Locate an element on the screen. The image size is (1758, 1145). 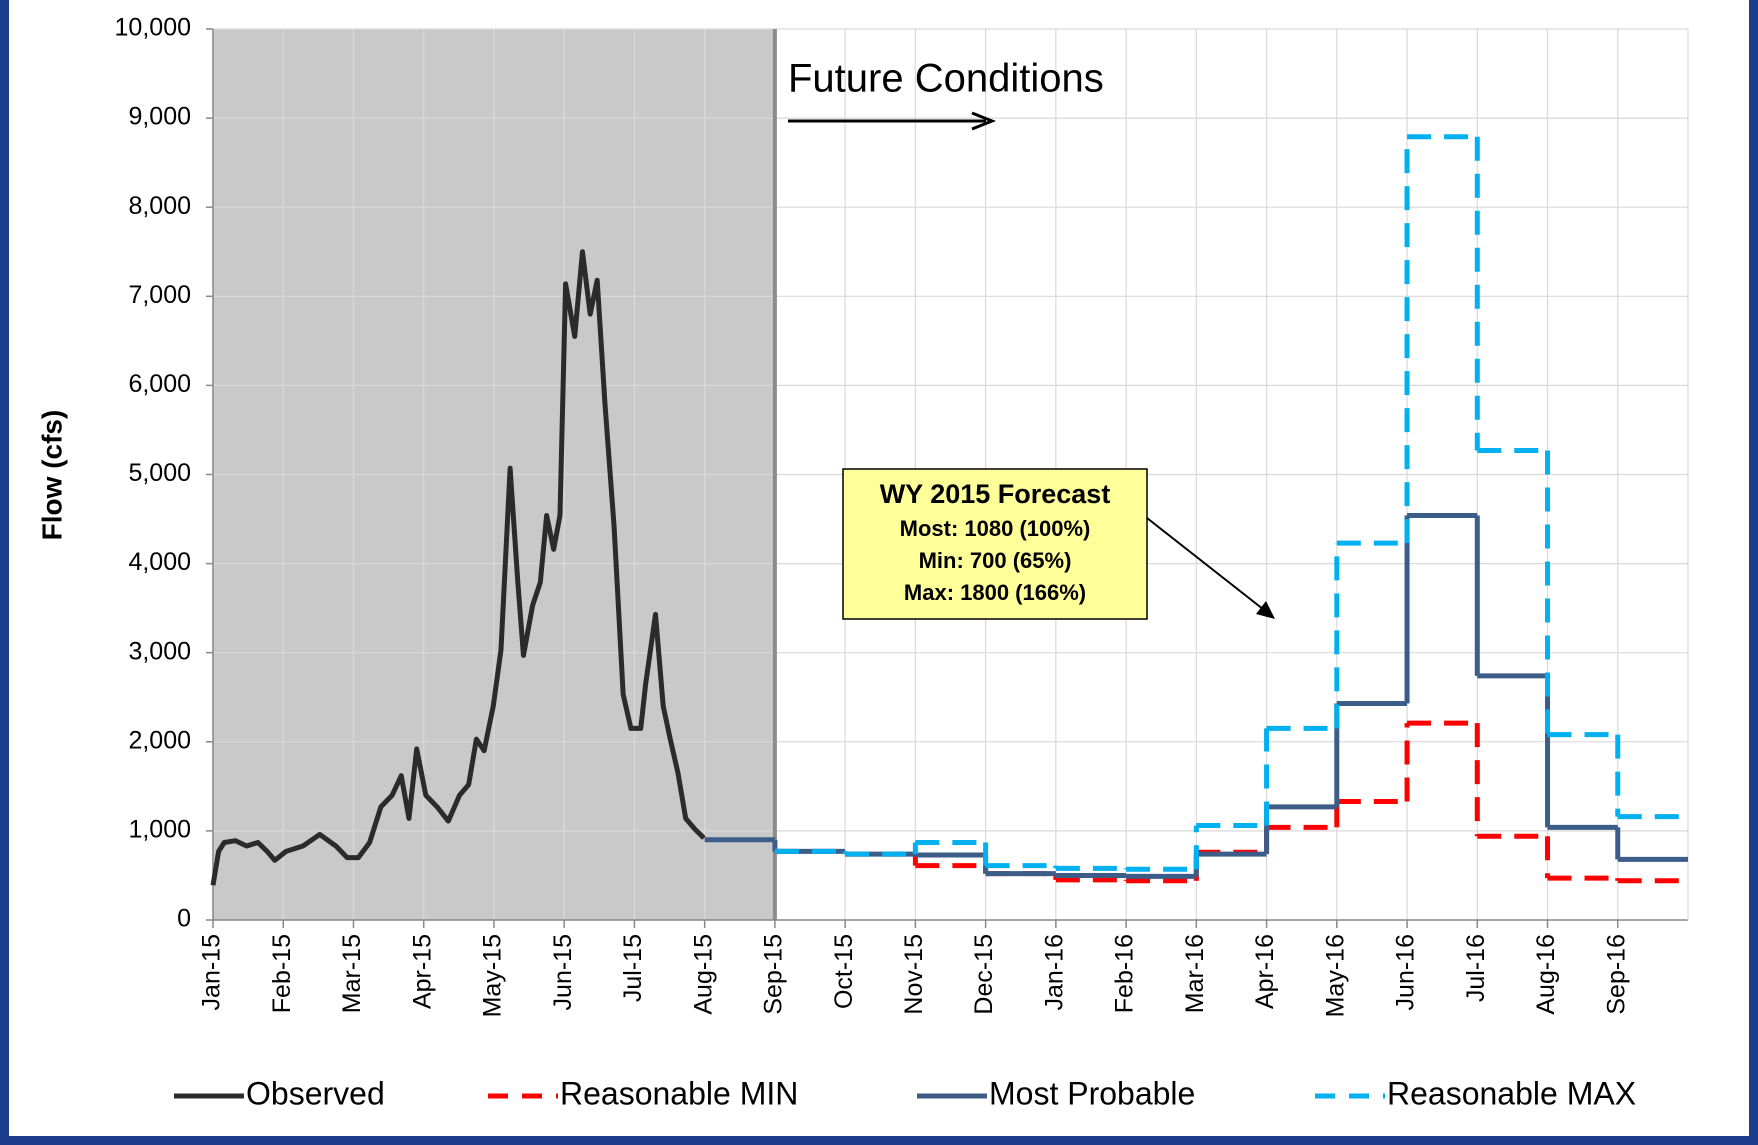
x-tick-label: Mar-15 is located at coordinates (352, 973).